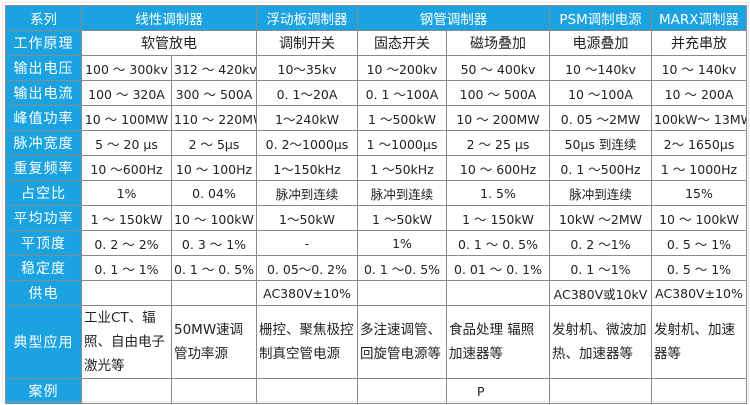 This screenshot has width=750, height=405. I want to click on application-cell: 栅控、聚焦极控制真空管电源, so click(307, 342).